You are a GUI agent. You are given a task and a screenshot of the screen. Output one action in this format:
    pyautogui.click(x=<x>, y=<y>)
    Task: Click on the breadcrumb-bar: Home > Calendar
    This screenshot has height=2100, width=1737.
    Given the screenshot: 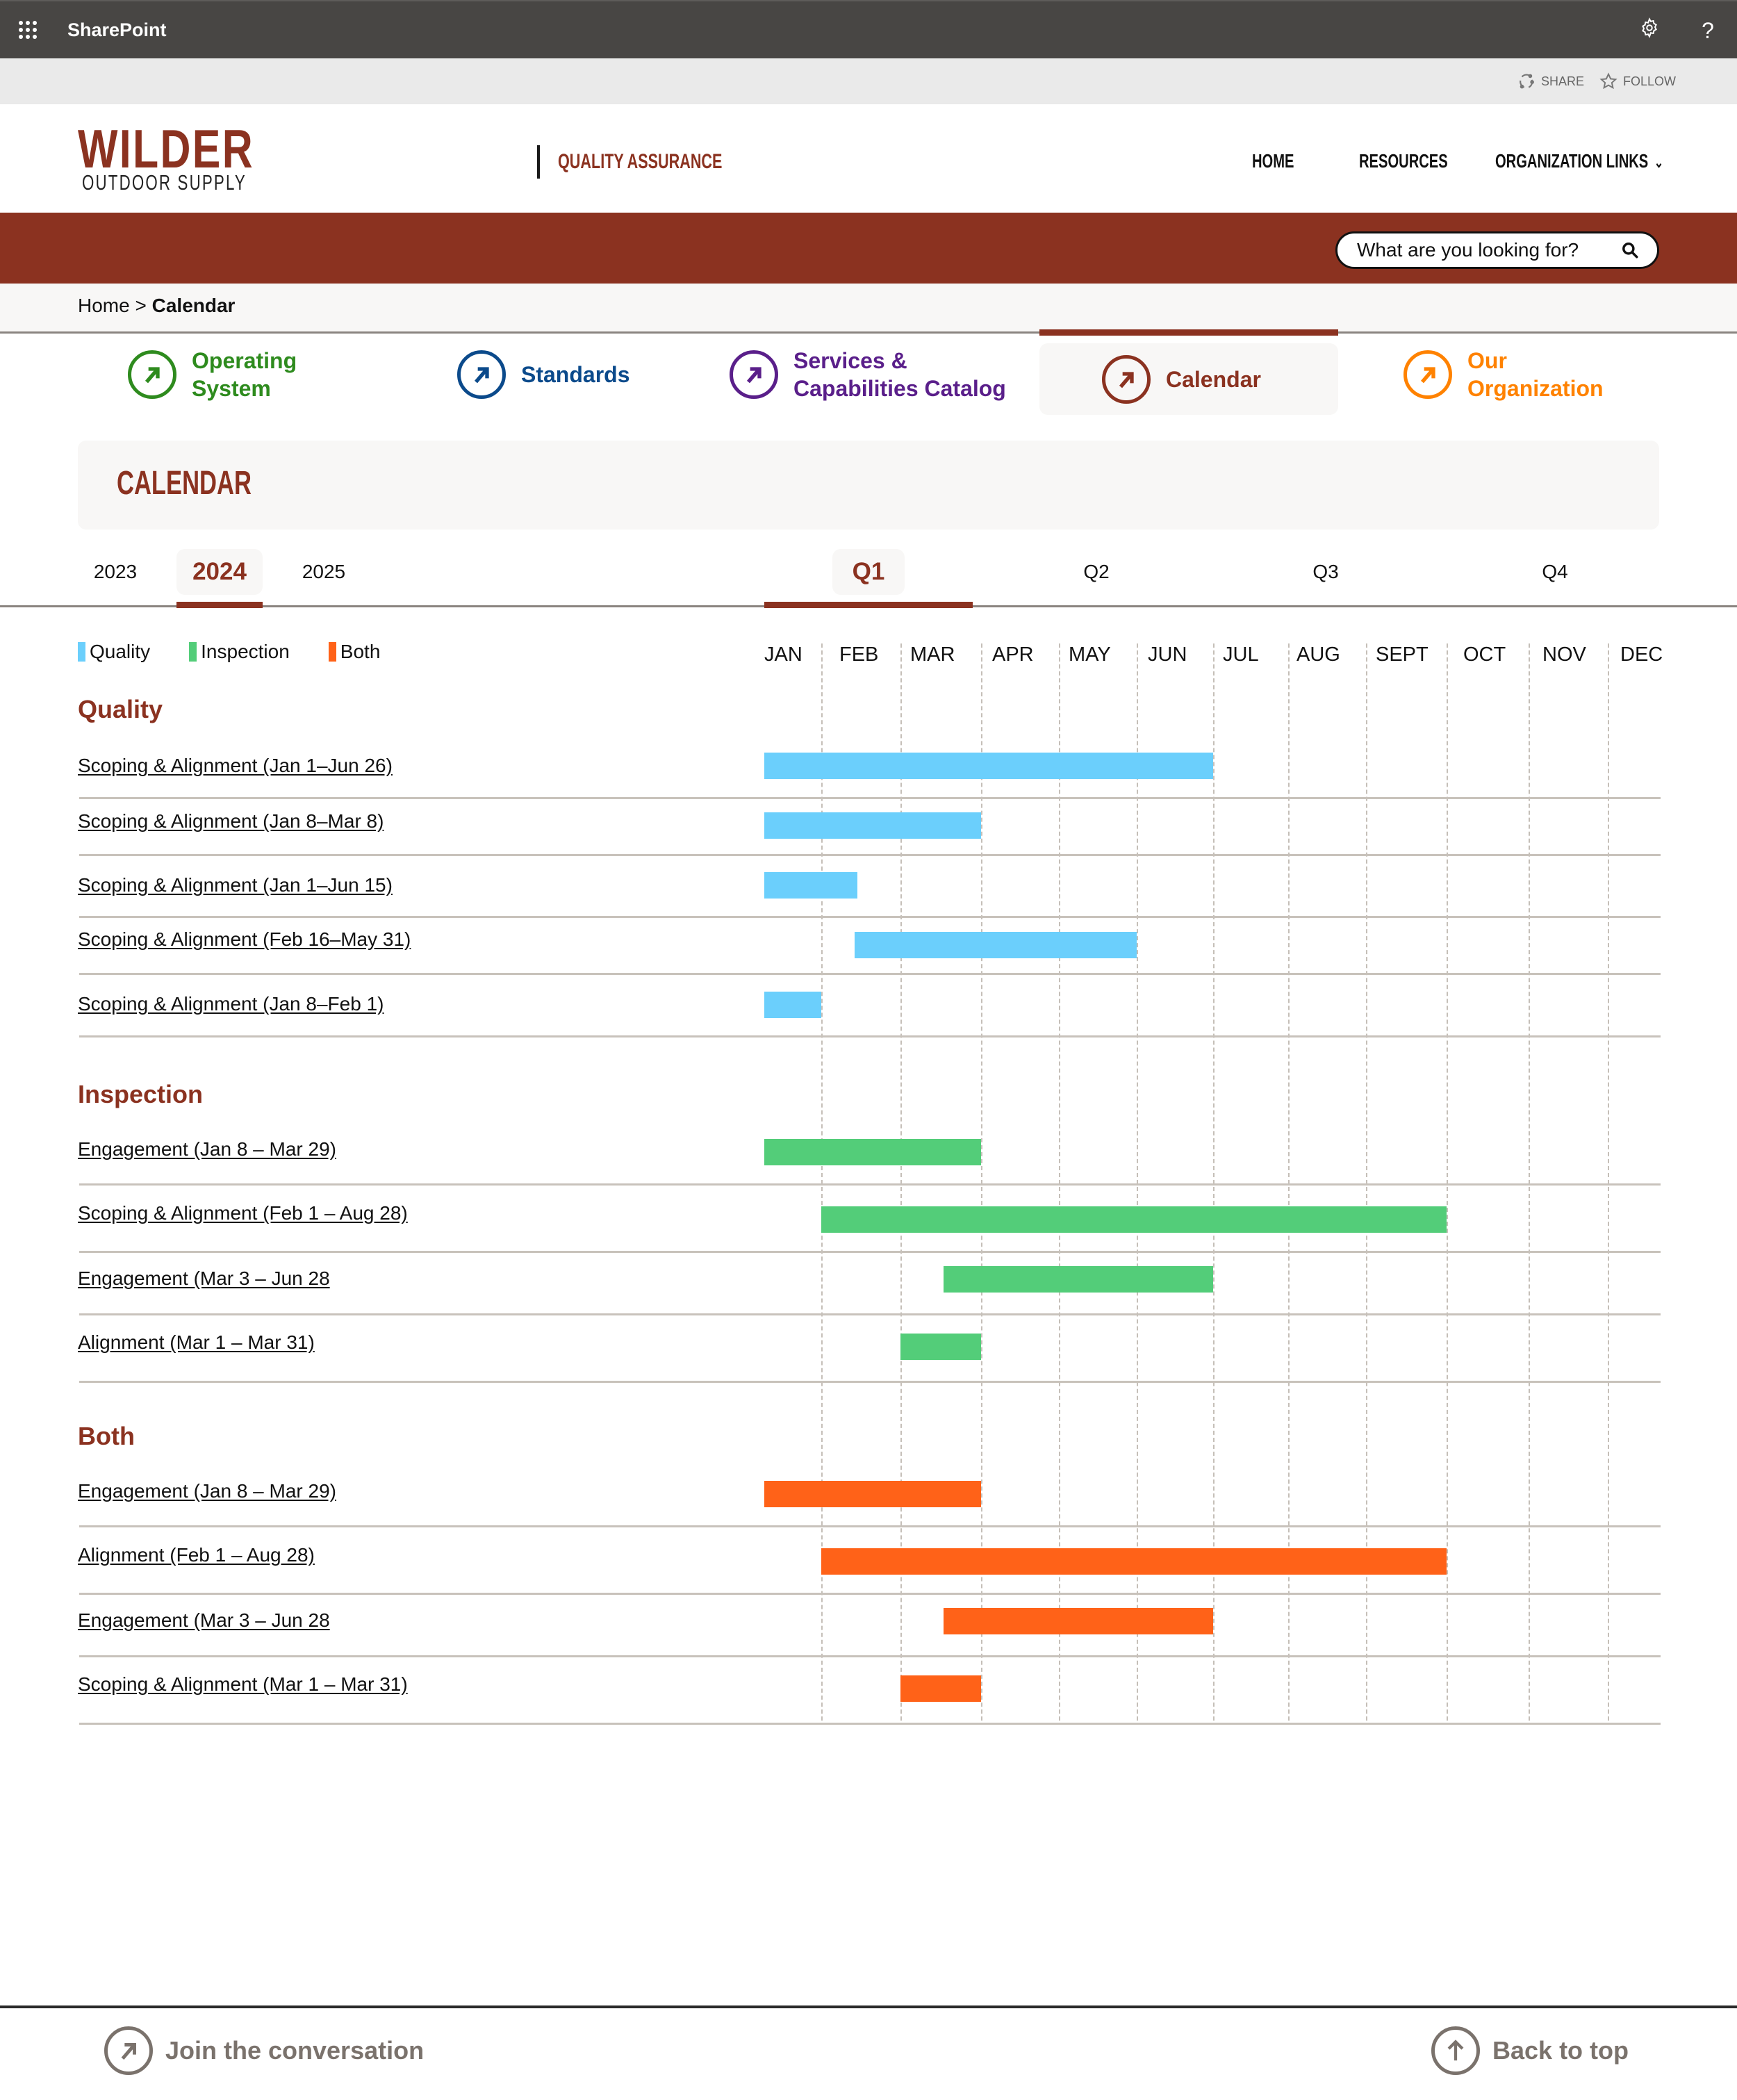 What is the action you would take?
    pyautogui.click(x=868, y=309)
    